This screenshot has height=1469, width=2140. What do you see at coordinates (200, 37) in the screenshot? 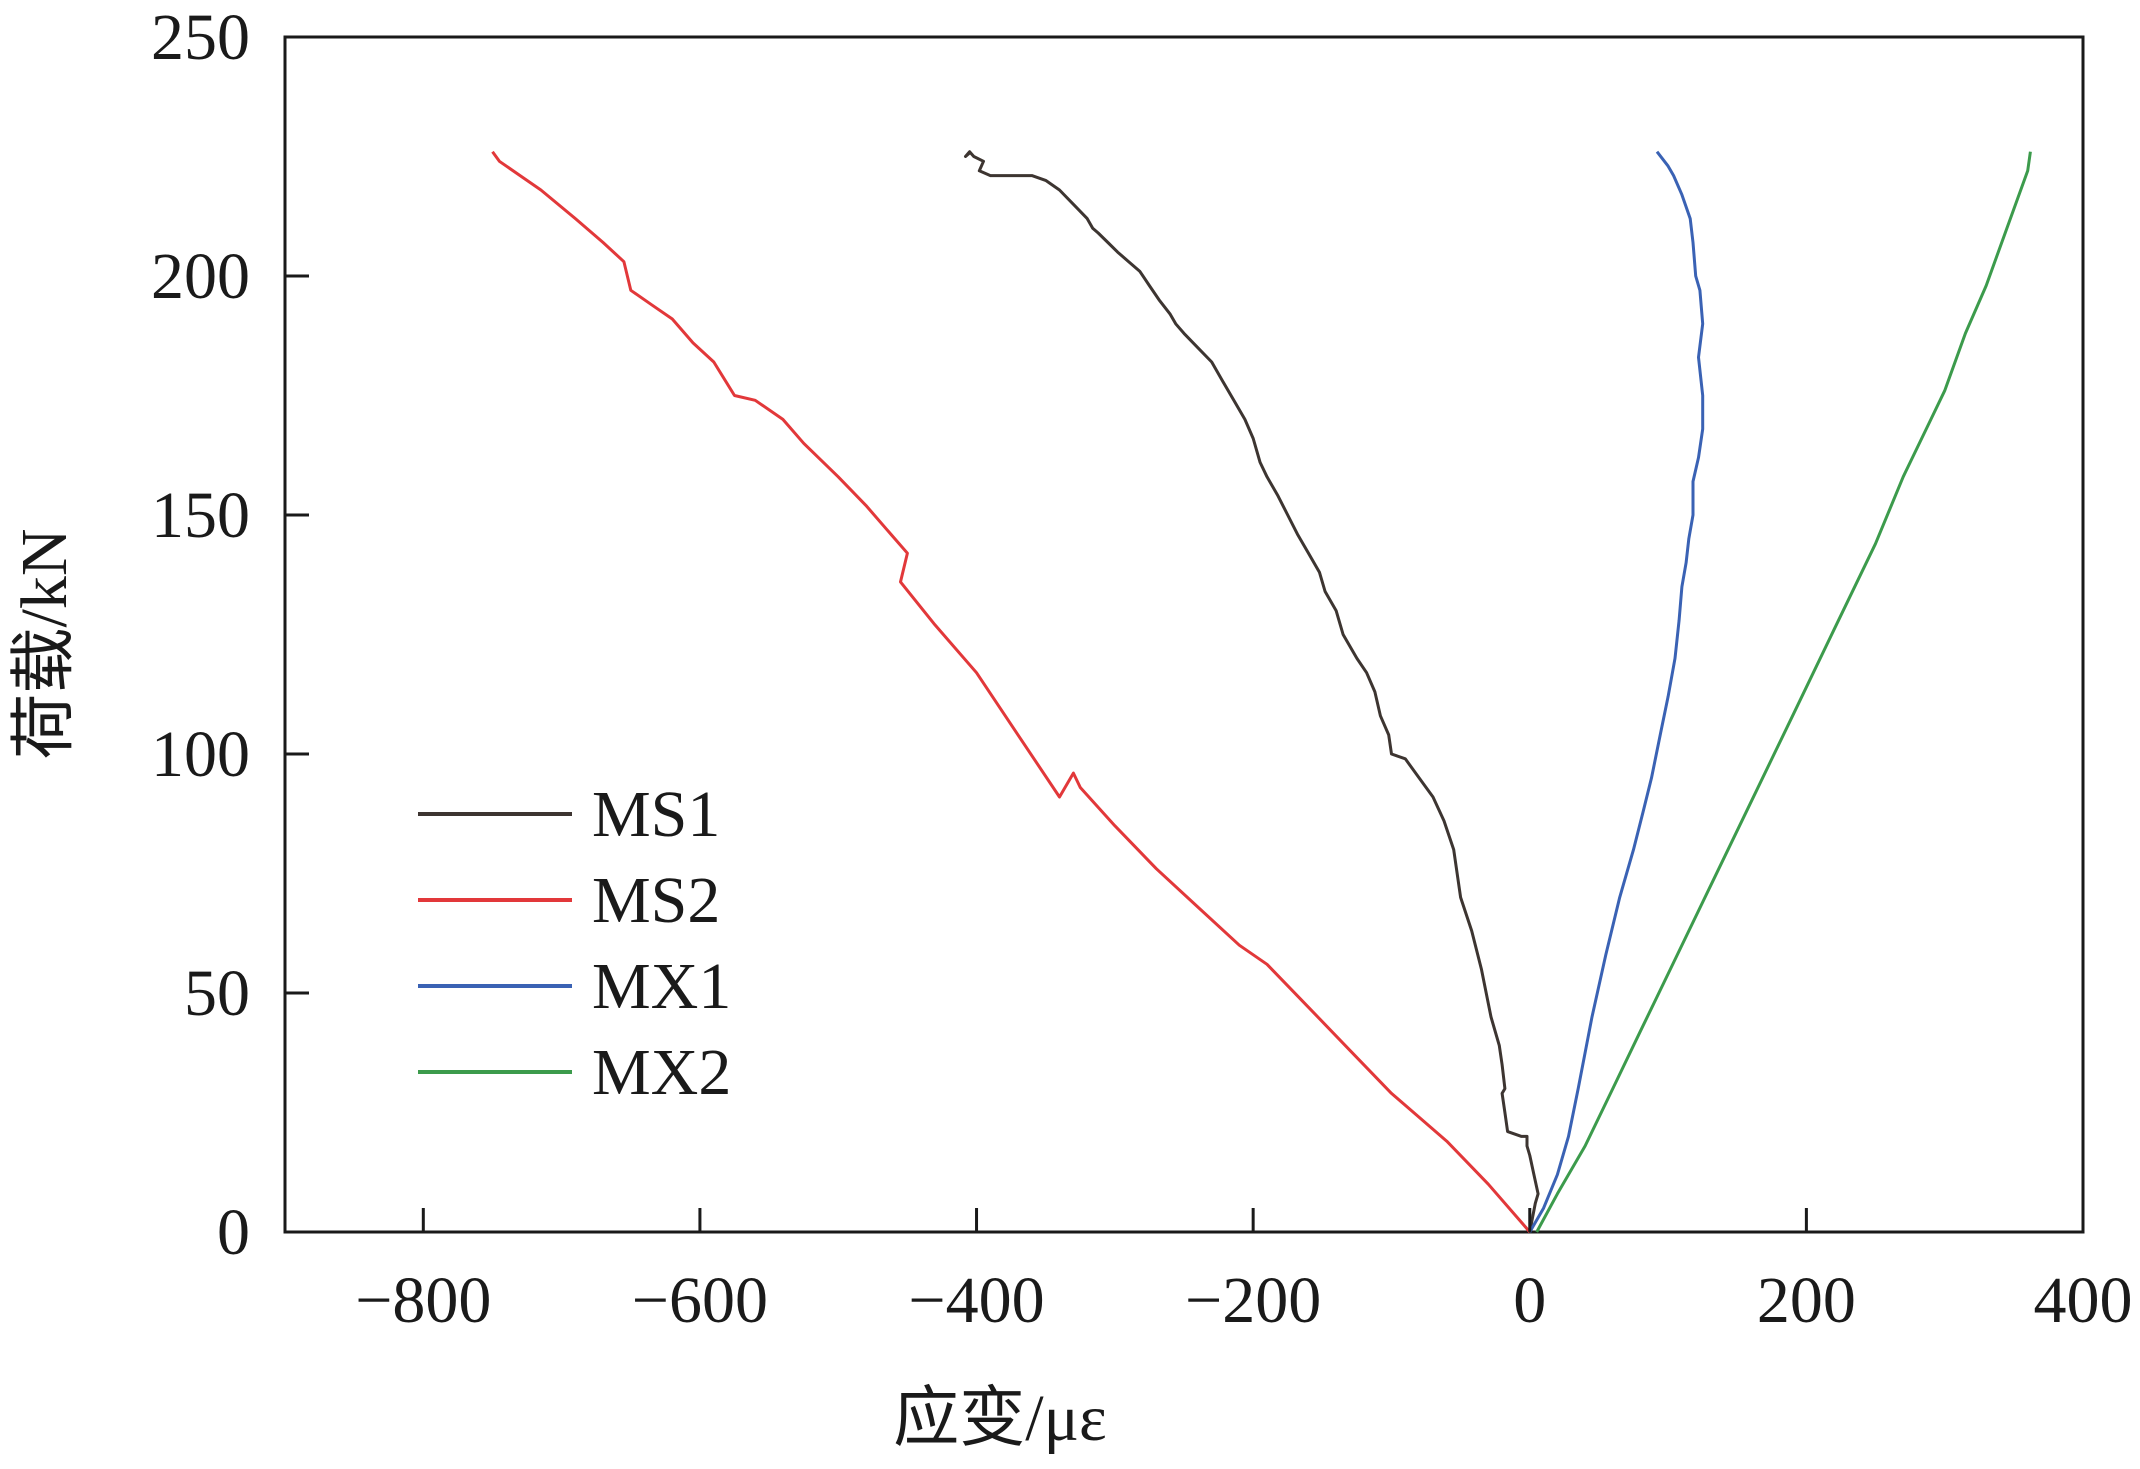
I see `y-tick-label: 250` at bounding box center [200, 37].